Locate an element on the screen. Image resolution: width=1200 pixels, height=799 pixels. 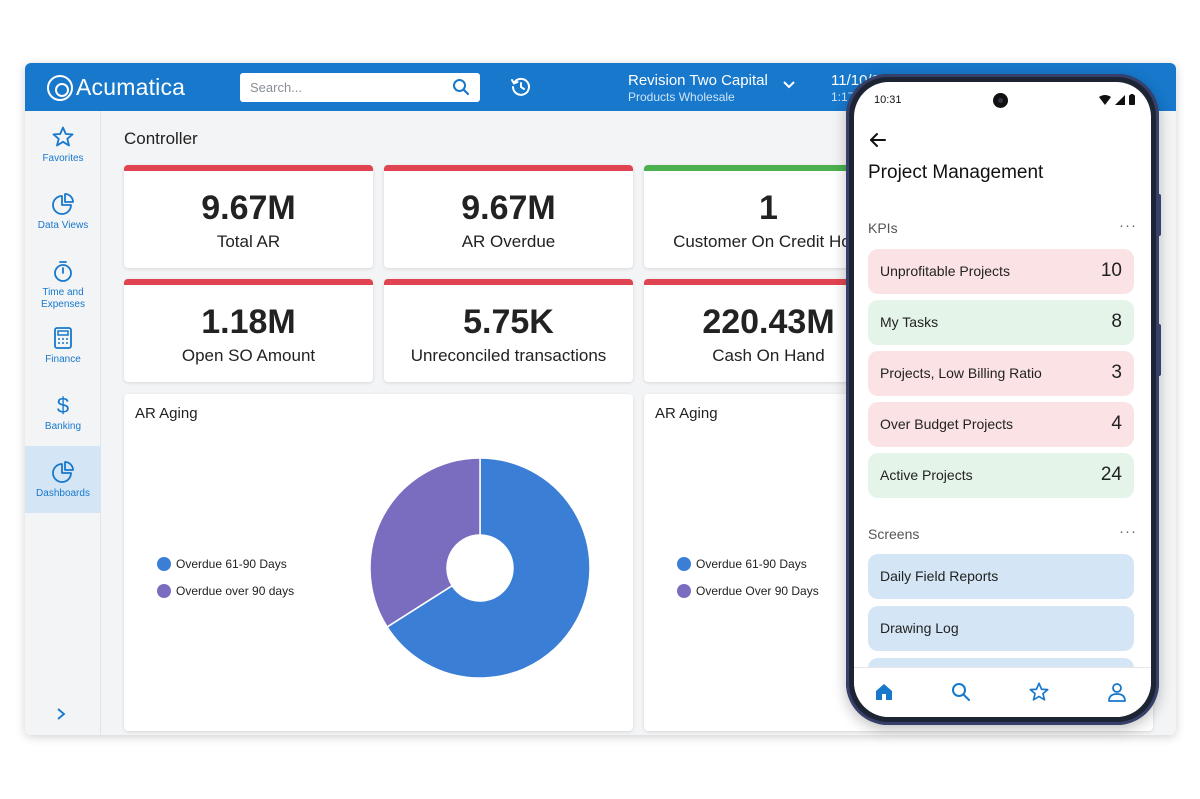
page-title: Controller is located at coordinates (161, 138).